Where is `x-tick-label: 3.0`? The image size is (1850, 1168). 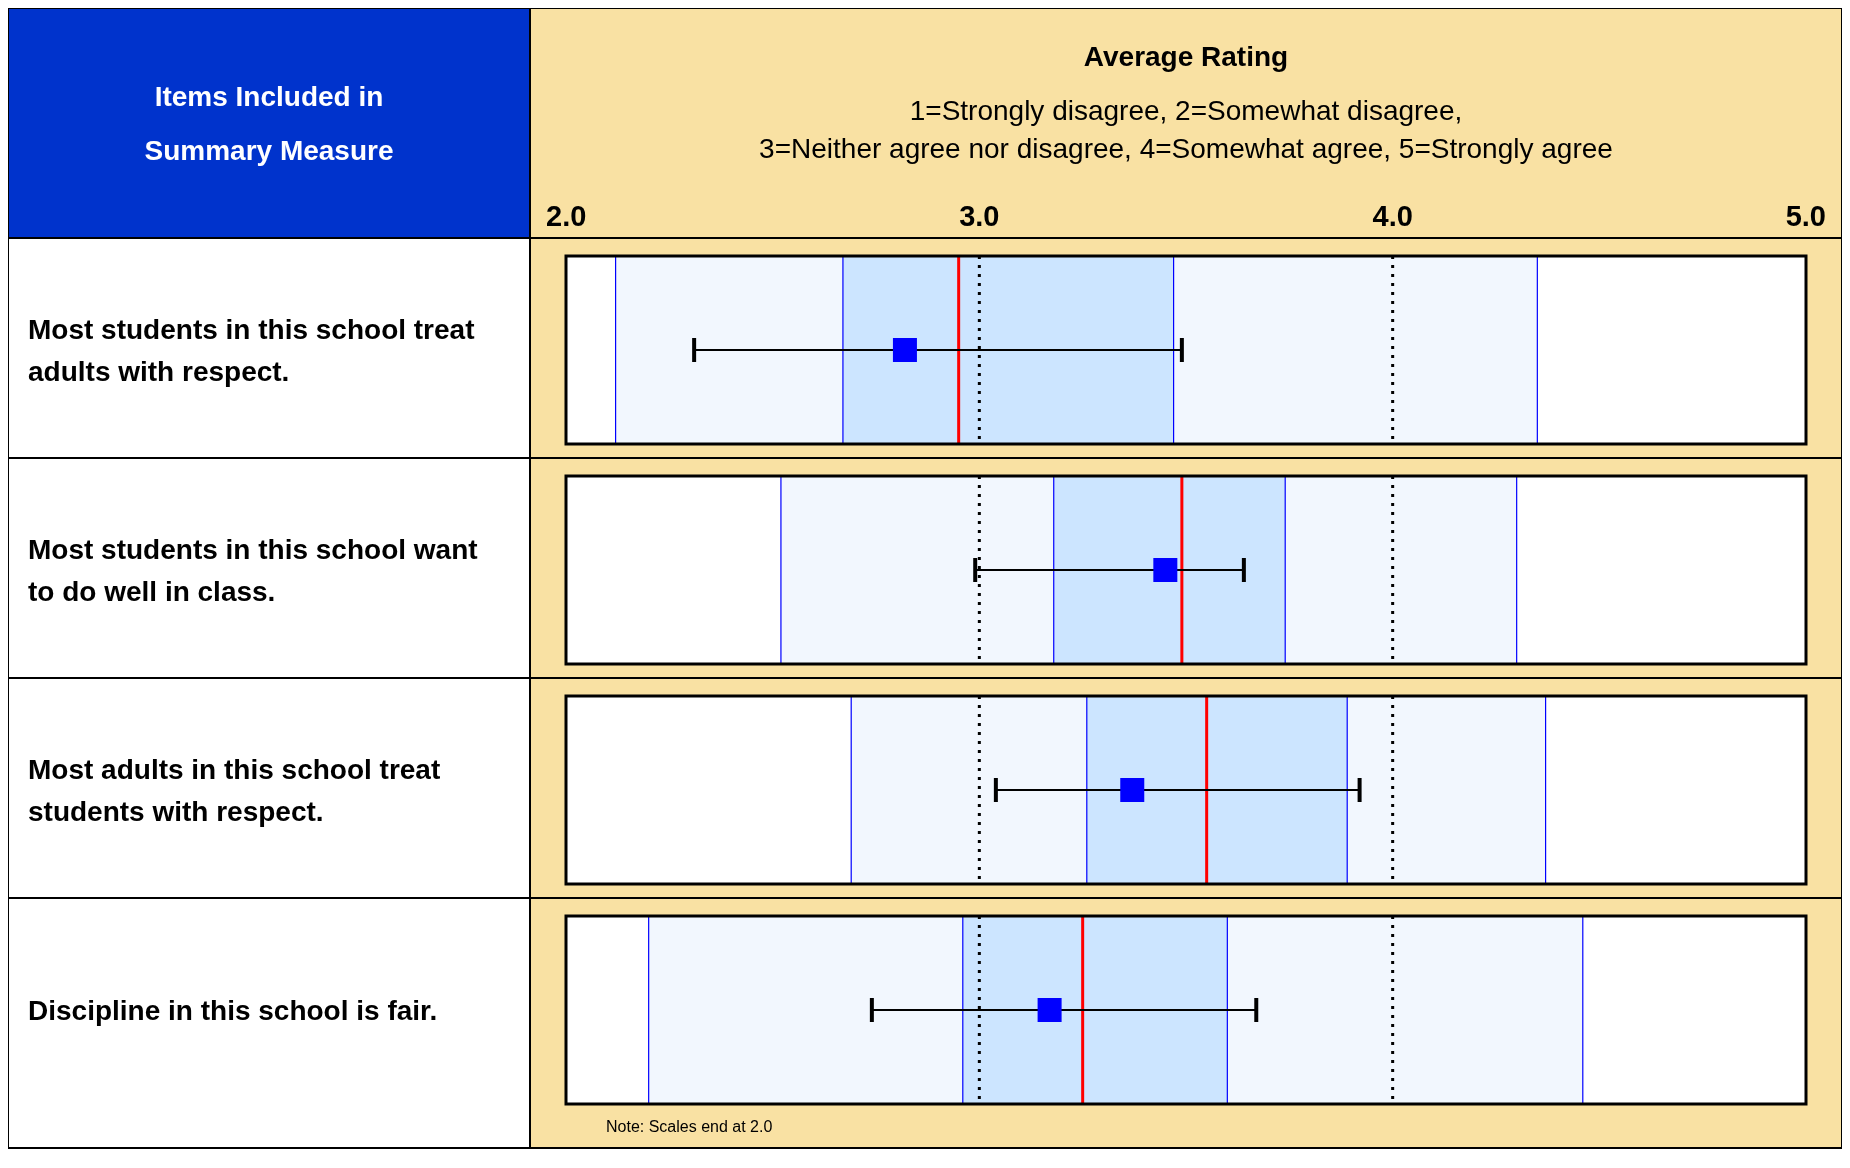 x-tick-label: 3.0 is located at coordinates (979, 216).